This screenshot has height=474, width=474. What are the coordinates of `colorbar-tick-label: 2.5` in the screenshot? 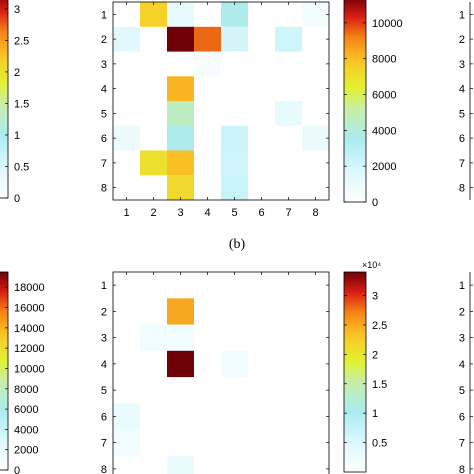 It's located at (379, 326).